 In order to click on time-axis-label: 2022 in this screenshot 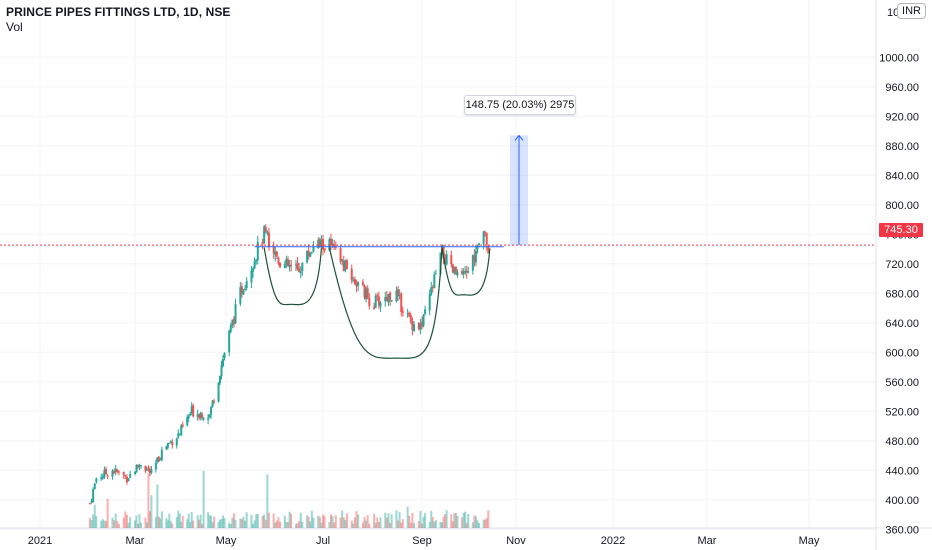, I will do `click(613, 541)`.